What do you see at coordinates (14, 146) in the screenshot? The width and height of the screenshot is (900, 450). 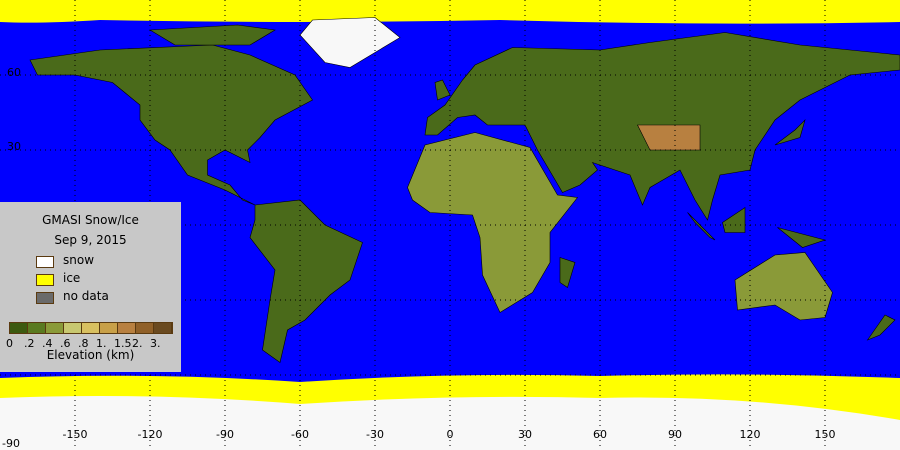 I see `lat-label-30: 30` at bounding box center [14, 146].